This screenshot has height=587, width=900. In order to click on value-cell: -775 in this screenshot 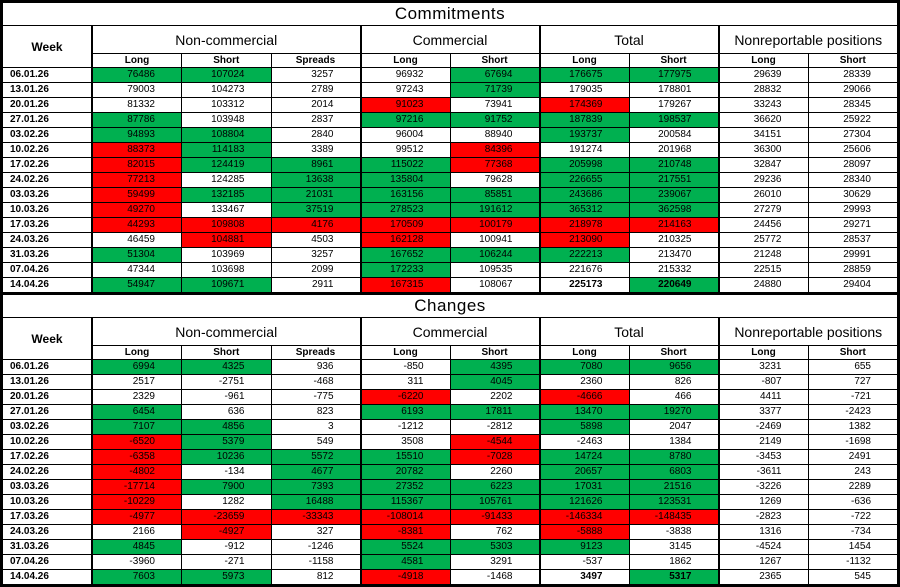, I will do `click(315, 397)`.